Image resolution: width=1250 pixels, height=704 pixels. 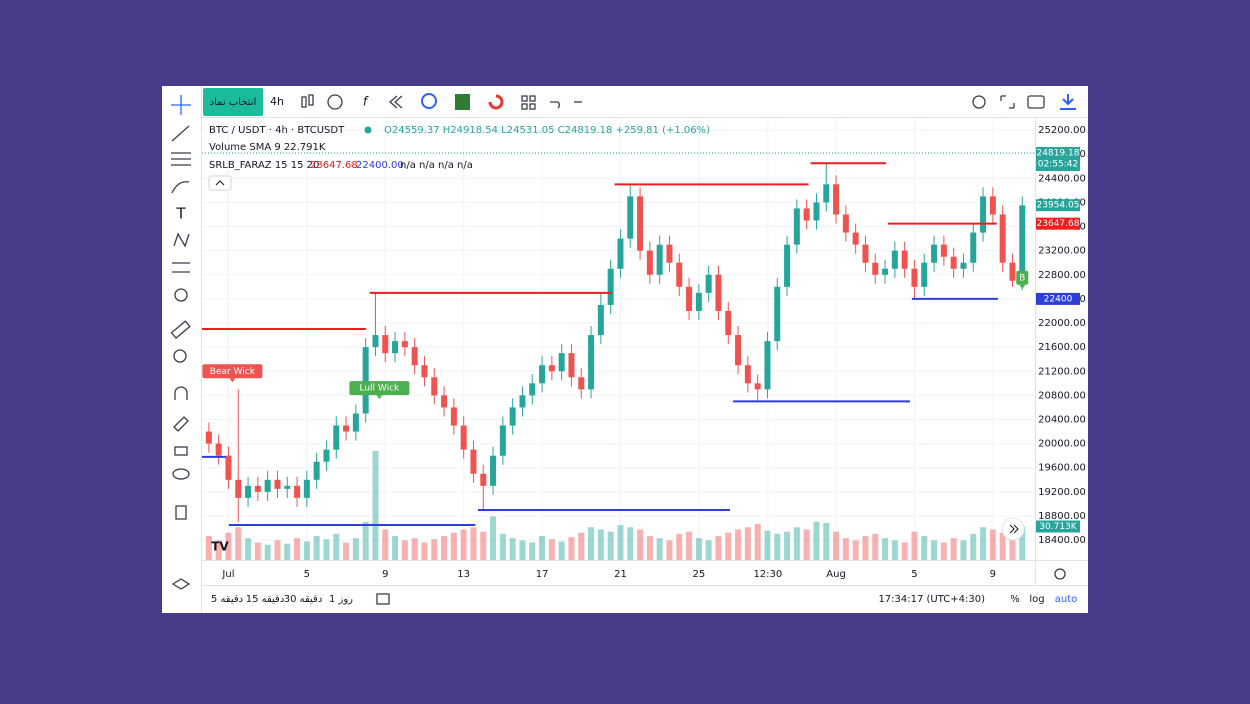 I want to click on settings-button, so click(x=979, y=102).